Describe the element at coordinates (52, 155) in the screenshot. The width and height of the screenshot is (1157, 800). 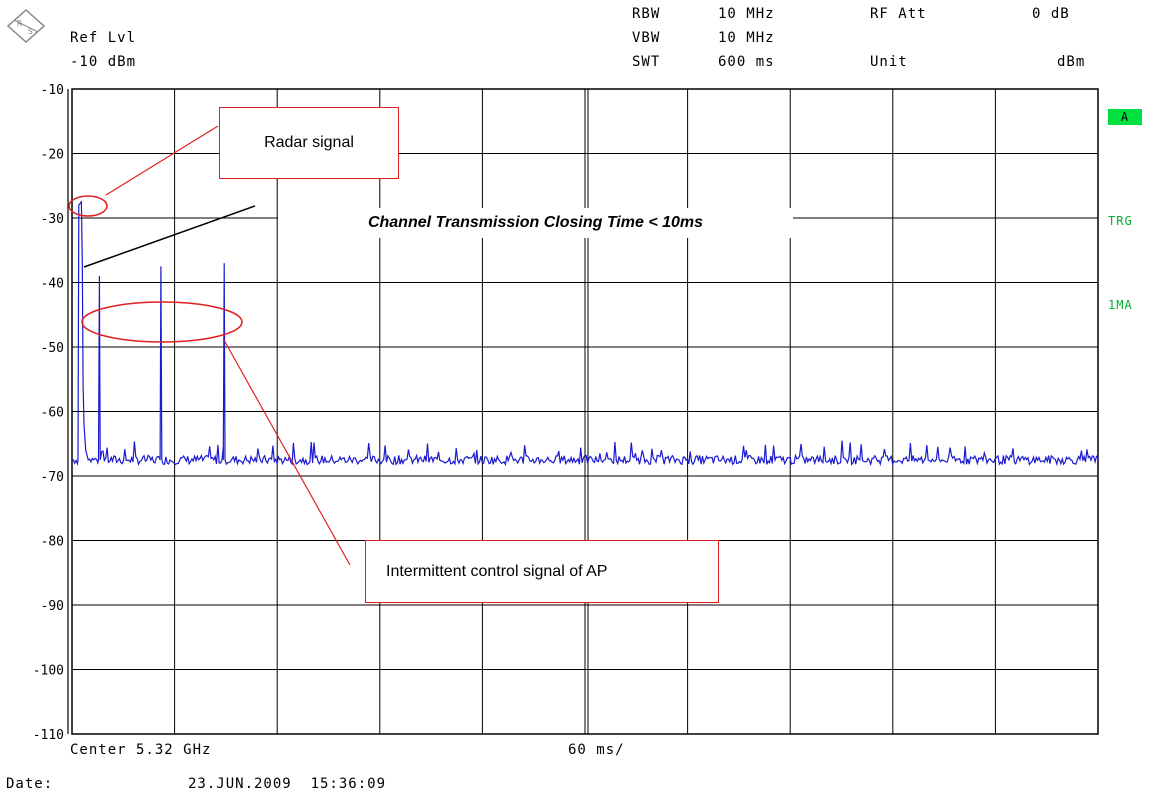
I see `y-tick-label: -20` at that location.